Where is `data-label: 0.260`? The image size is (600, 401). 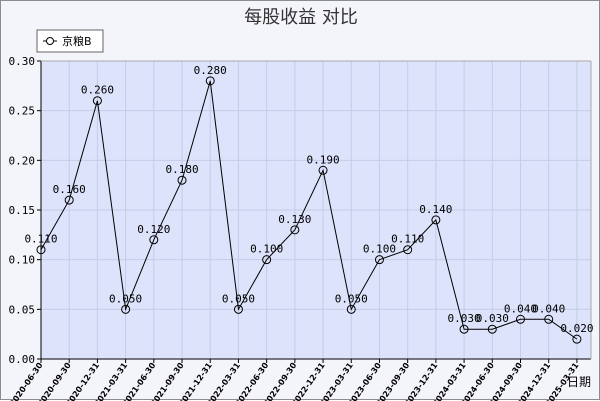
data-label: 0.260 is located at coordinates (97, 90).